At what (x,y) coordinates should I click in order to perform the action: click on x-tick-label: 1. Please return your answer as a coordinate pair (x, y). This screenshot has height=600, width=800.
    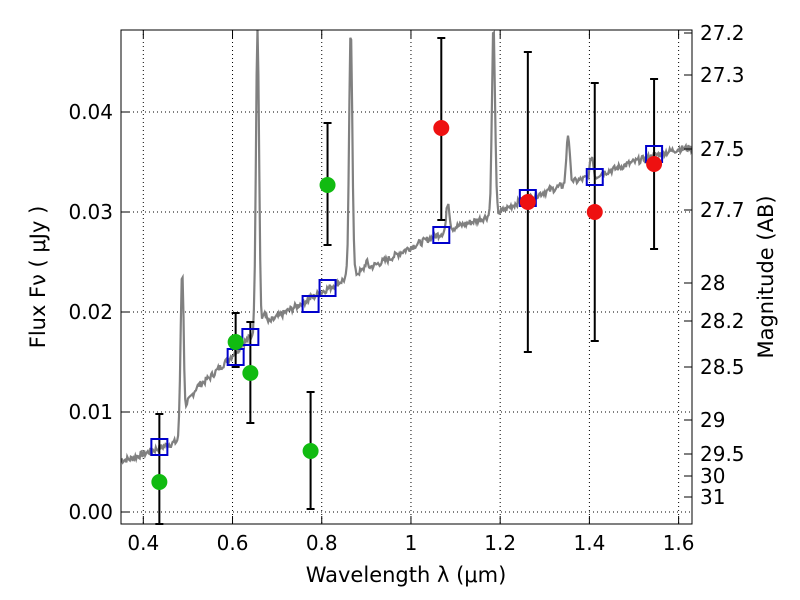
    Looking at the image, I should click on (411, 543).